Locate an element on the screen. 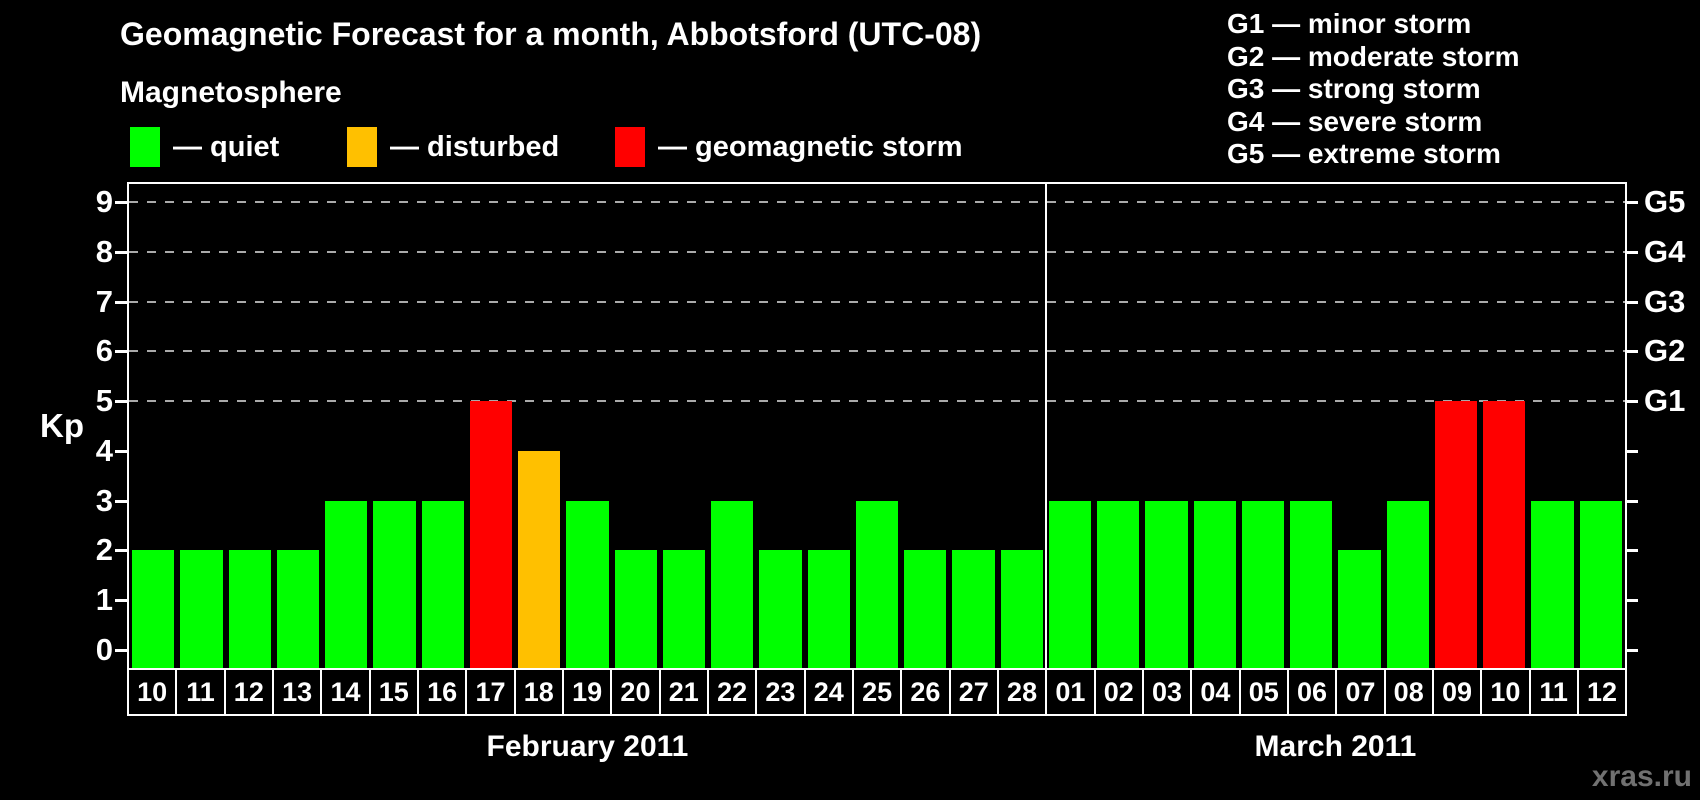  day-label: 22 is located at coordinates (732, 692).